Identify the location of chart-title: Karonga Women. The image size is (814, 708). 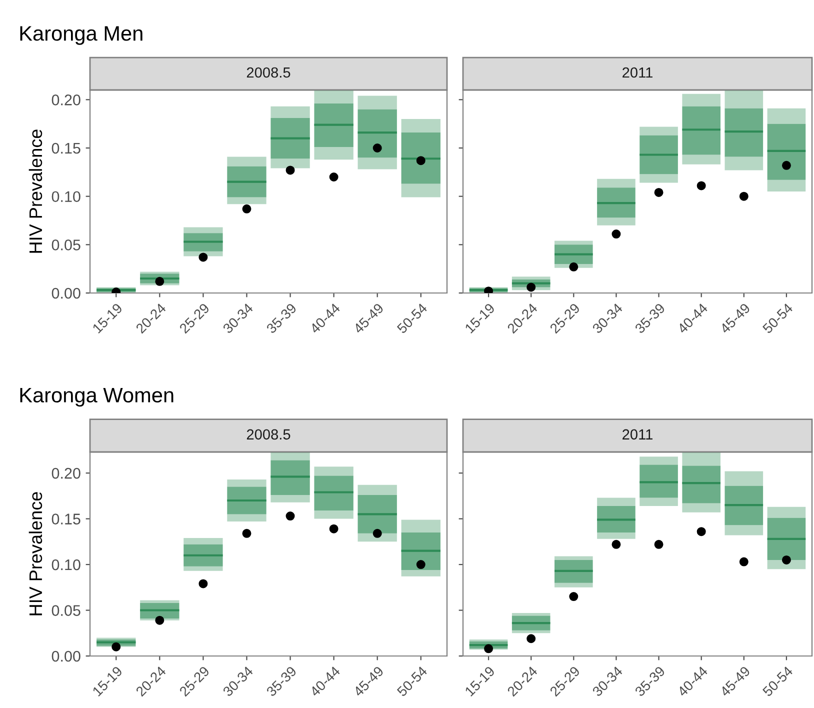
(97, 397).